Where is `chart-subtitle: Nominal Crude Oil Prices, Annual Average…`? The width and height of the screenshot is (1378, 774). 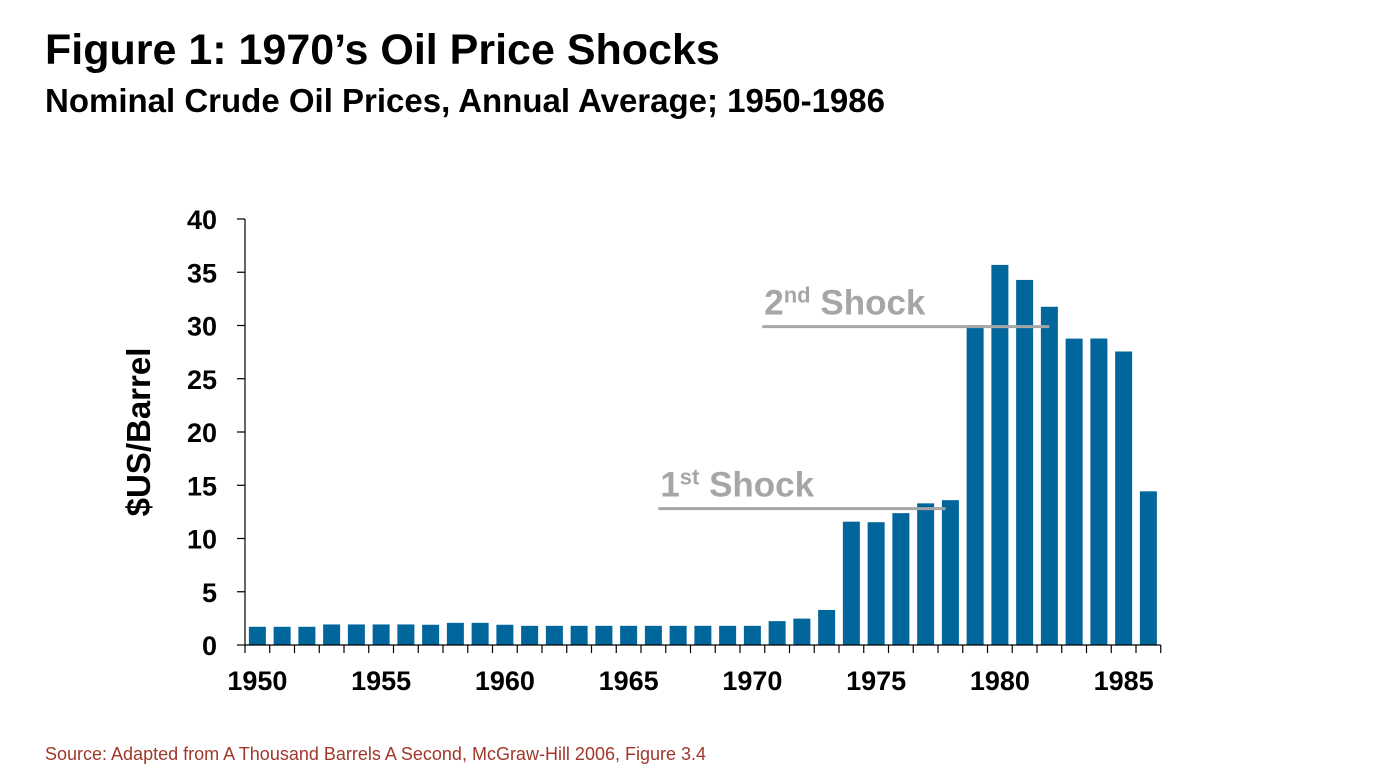
chart-subtitle: Nominal Crude Oil Prices, Annual Average… is located at coordinates (465, 100).